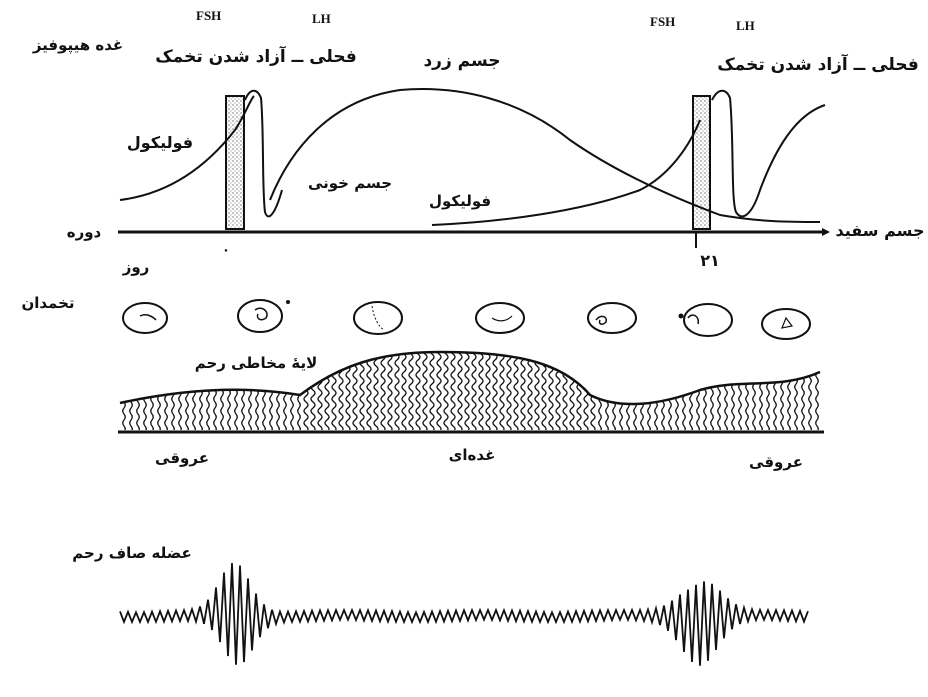 The width and height of the screenshot is (928, 697). I want to click on corpus-luteum-curve, so click(545, 155).